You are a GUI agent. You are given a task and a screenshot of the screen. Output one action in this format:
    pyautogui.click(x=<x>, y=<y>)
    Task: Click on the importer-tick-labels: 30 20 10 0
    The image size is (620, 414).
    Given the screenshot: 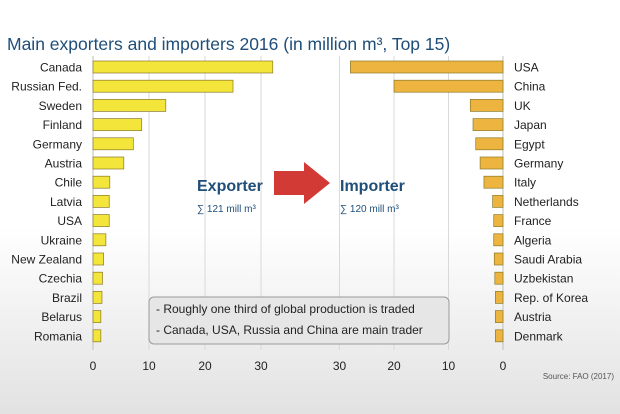 What is the action you would take?
    pyautogui.click(x=420, y=366)
    